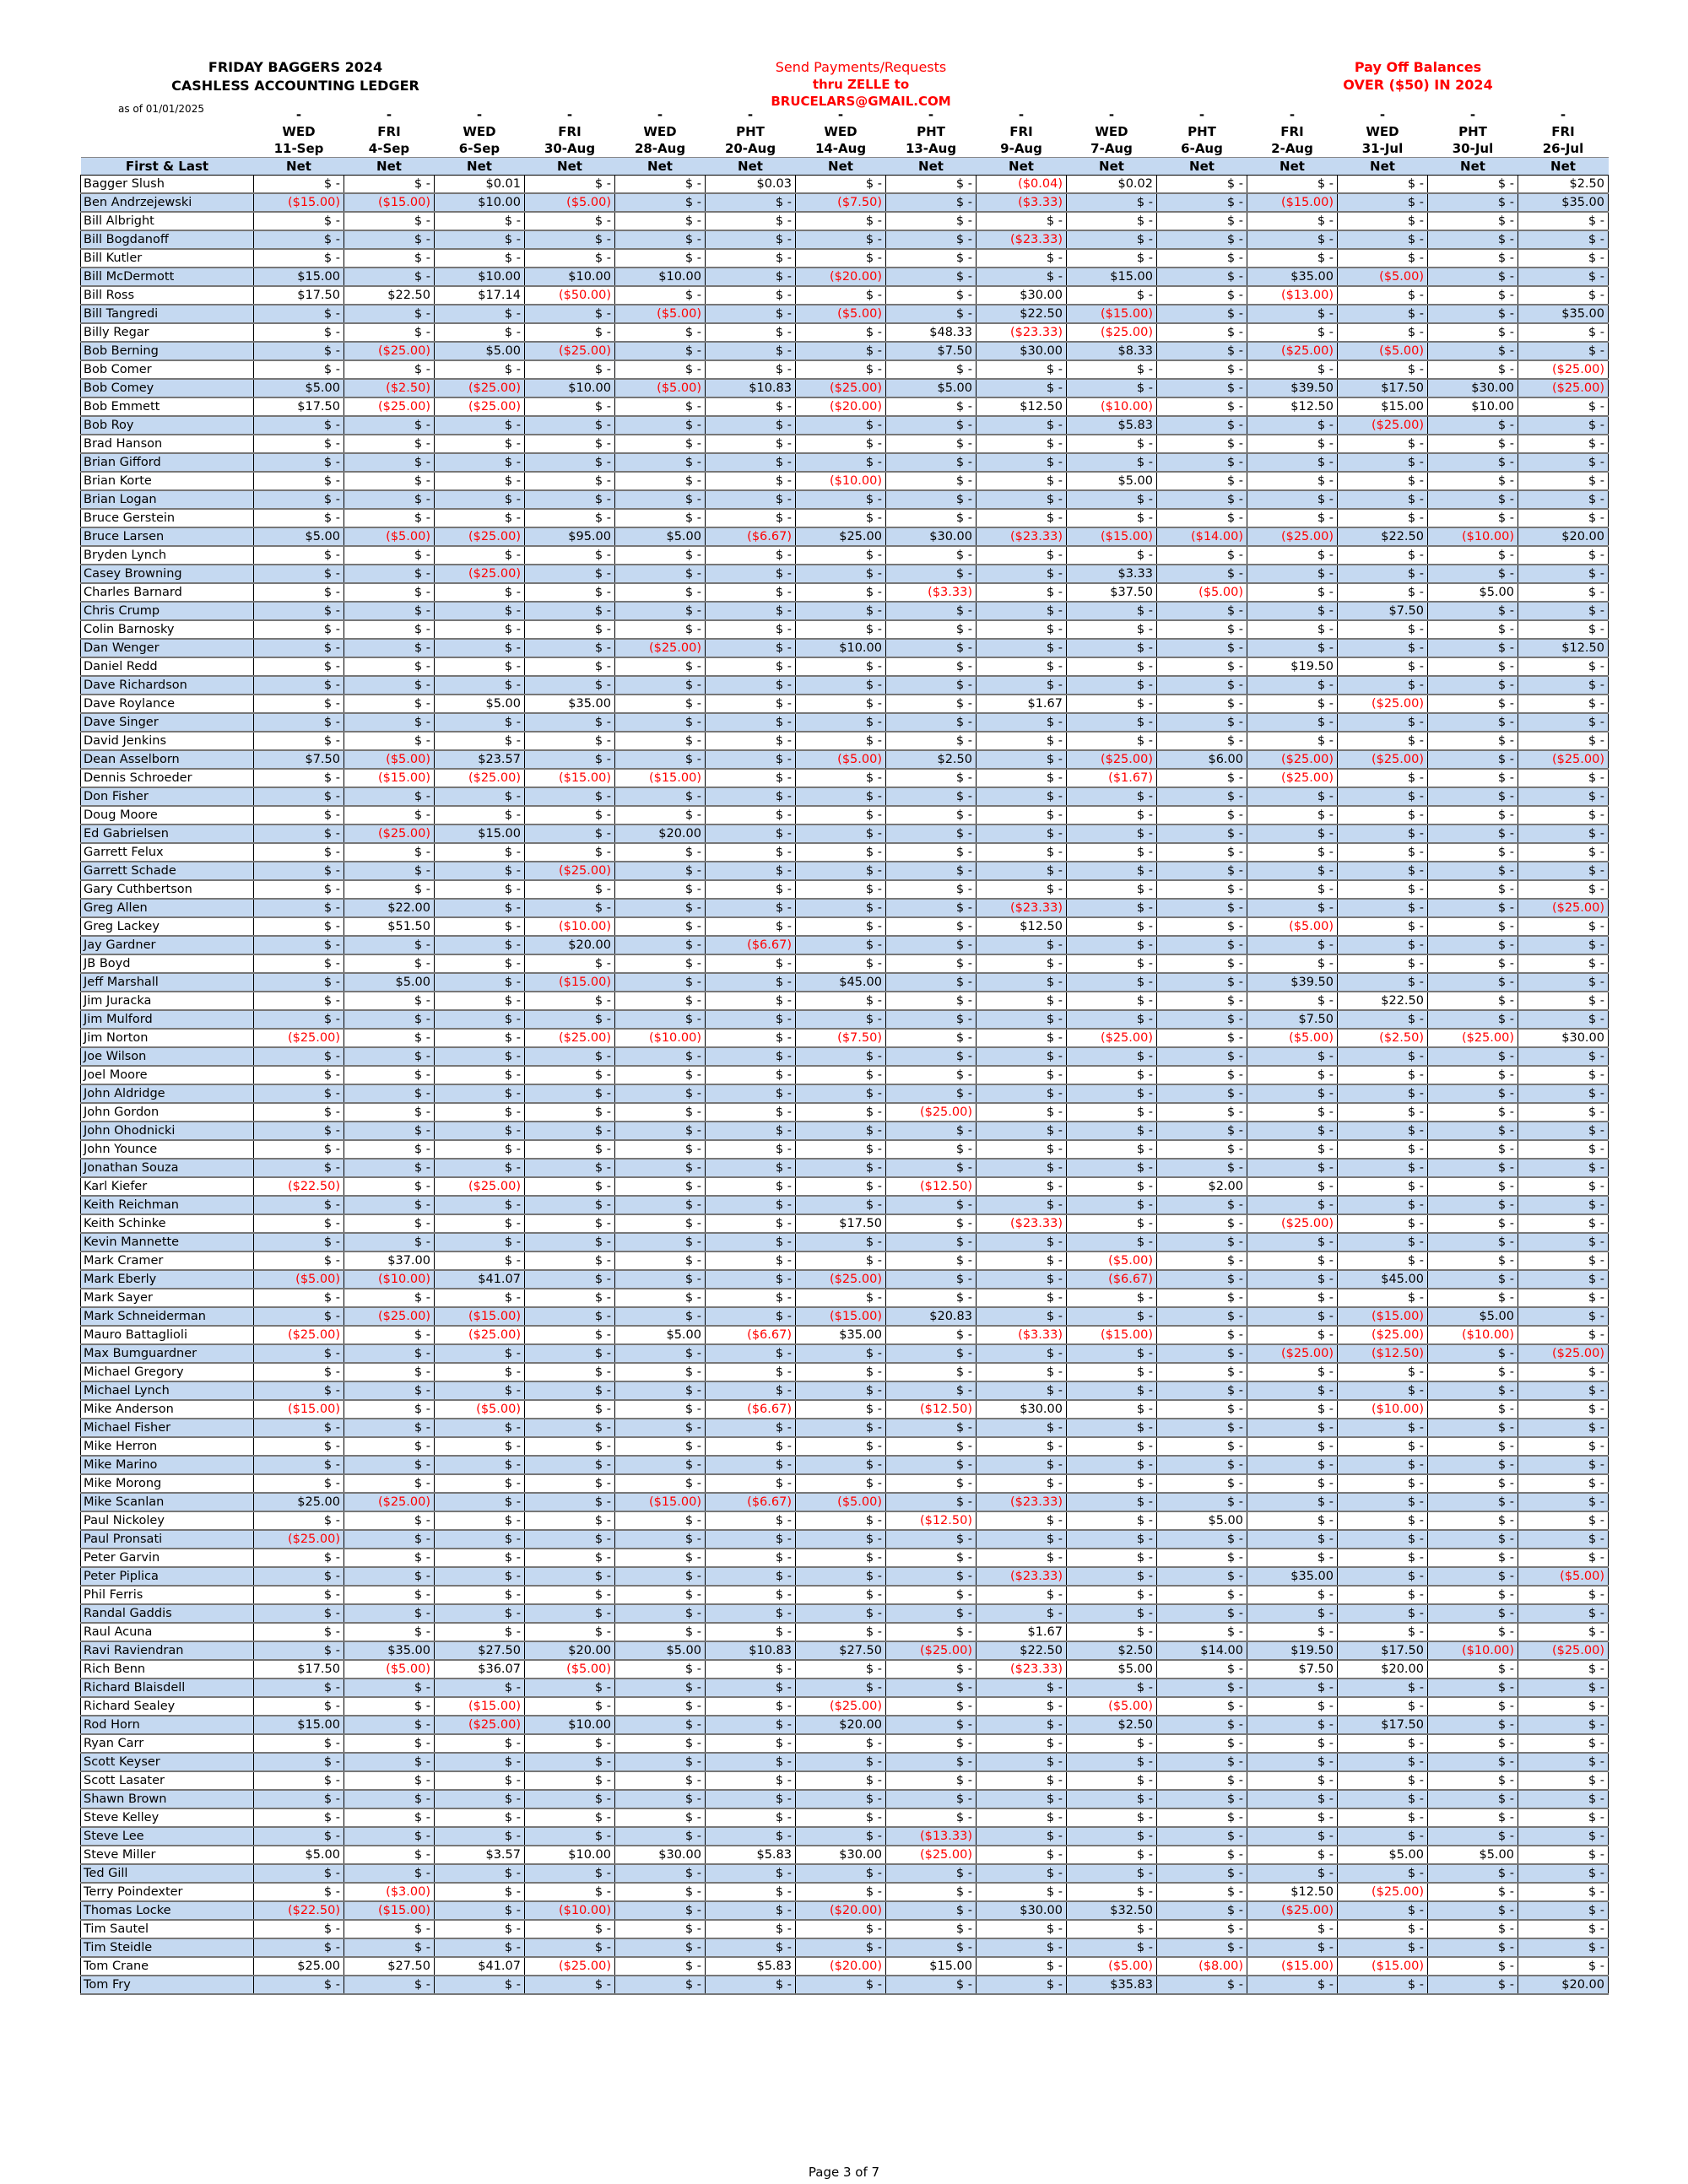 Image resolution: width=1688 pixels, height=2184 pixels. Describe the element at coordinates (479, 131) in the screenshot. I see `column-day: WED` at that location.